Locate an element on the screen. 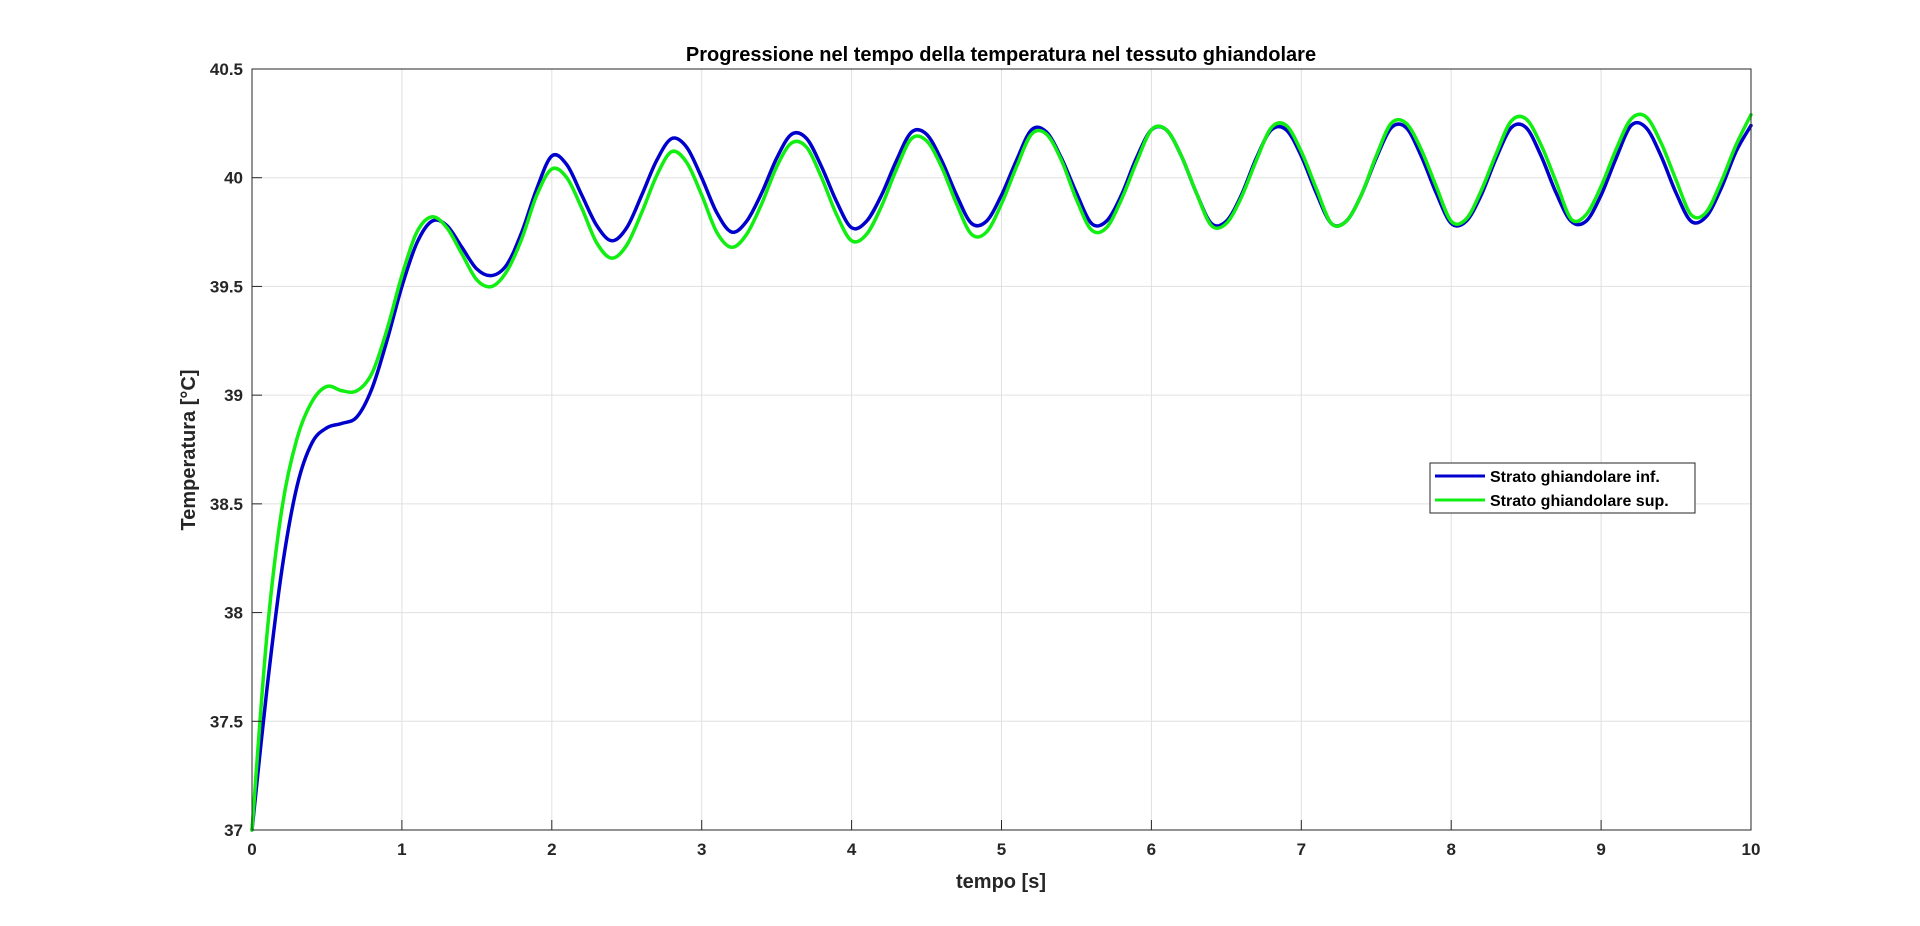 This screenshot has width=1920, height=926. y-tick-label: 39 is located at coordinates (233, 395).